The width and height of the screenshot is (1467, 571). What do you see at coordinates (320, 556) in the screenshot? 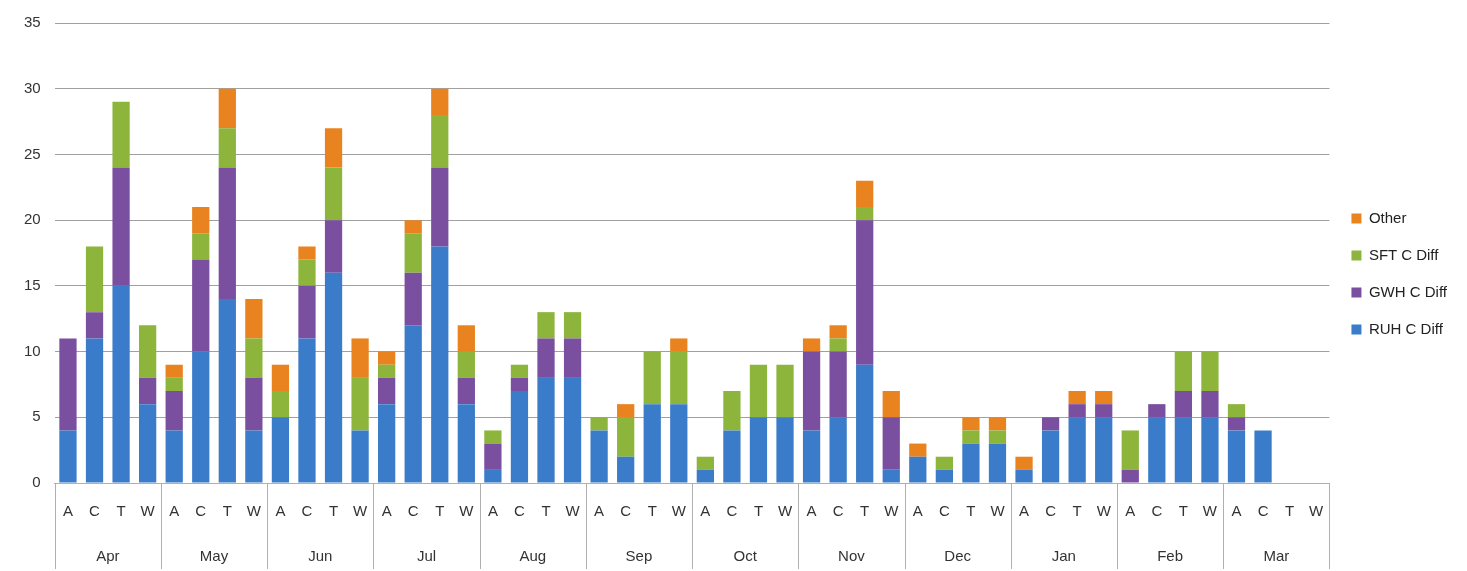
I see `text: Jun` at bounding box center [320, 556].